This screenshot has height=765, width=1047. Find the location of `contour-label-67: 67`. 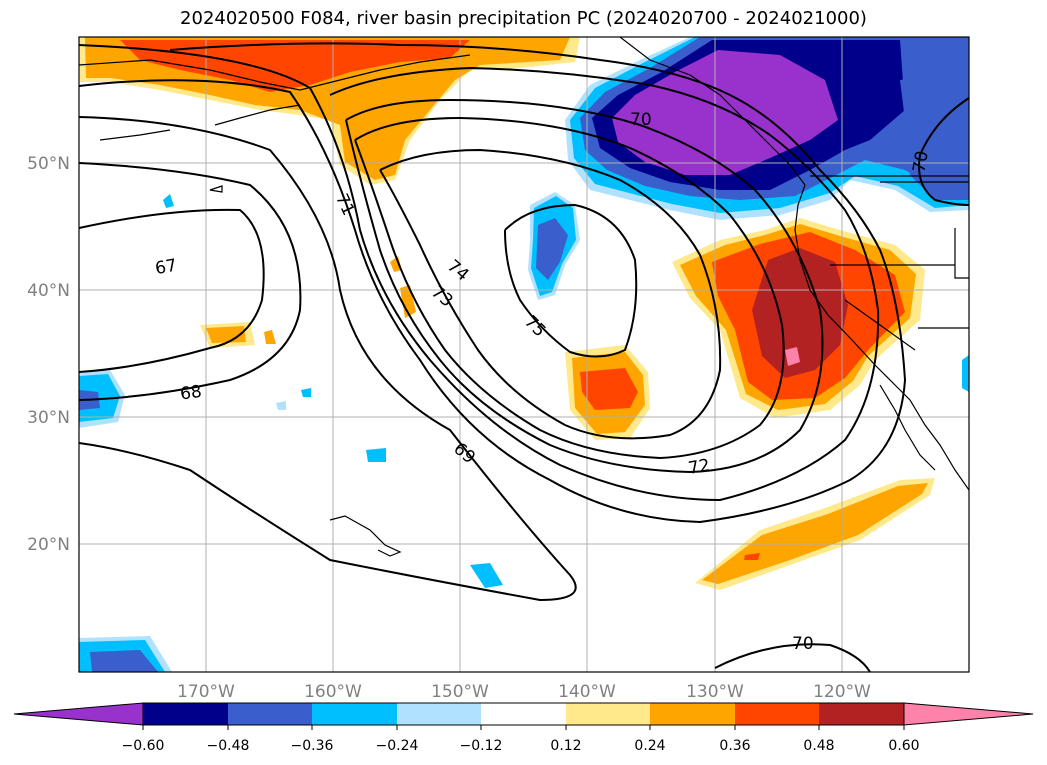

contour-label-67: 67 is located at coordinates (166, 267).